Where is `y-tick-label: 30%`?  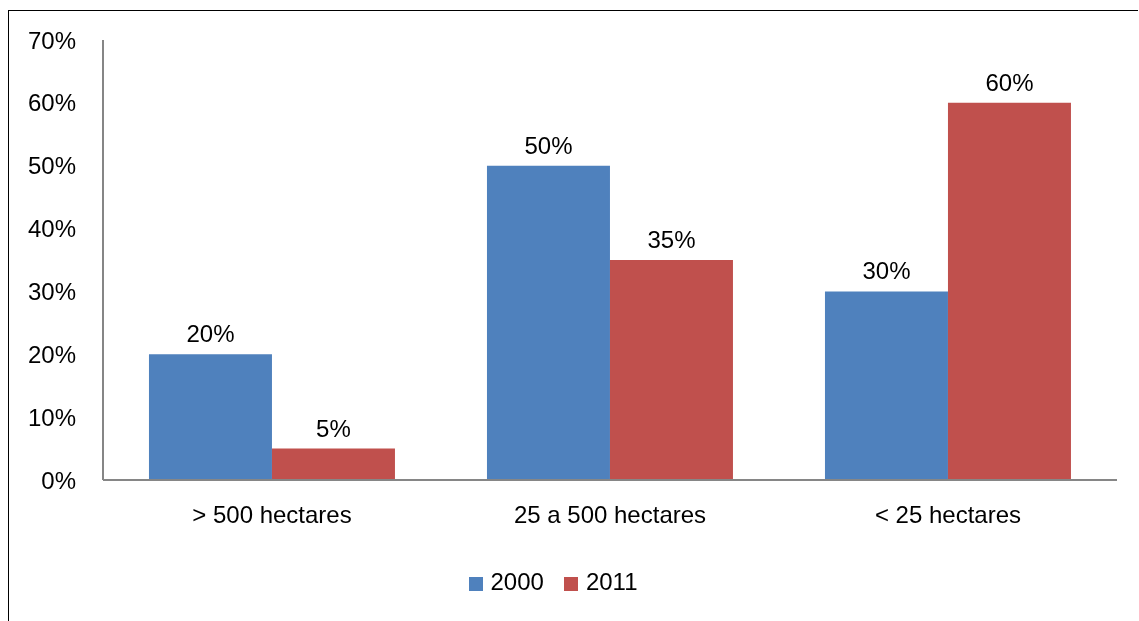 y-tick-label: 30% is located at coordinates (51, 291).